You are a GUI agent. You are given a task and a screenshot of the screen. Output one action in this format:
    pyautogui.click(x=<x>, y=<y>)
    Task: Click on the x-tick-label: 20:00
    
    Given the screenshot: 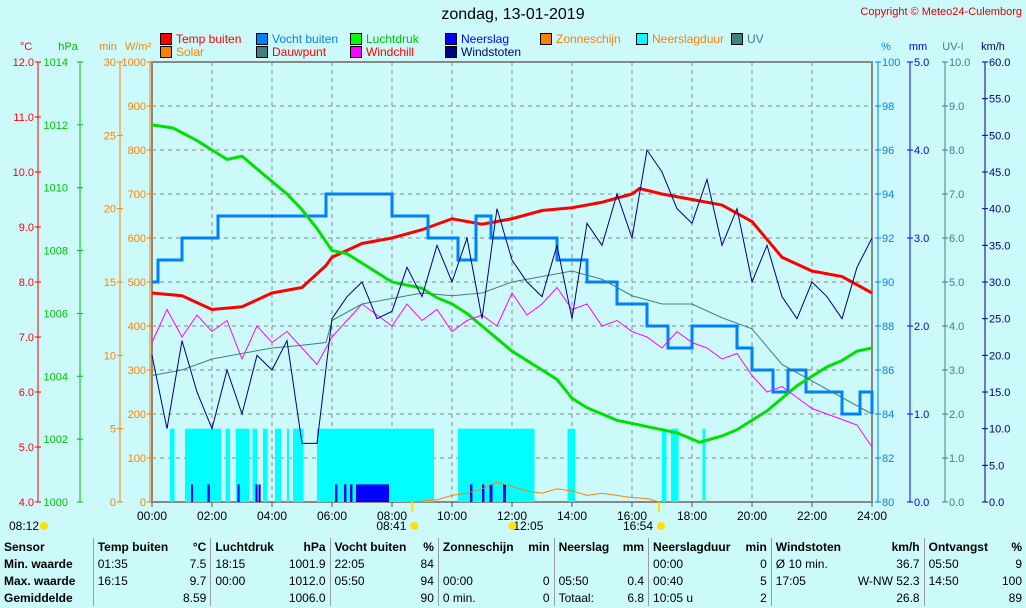 What is the action you would take?
    pyautogui.click(x=752, y=516)
    